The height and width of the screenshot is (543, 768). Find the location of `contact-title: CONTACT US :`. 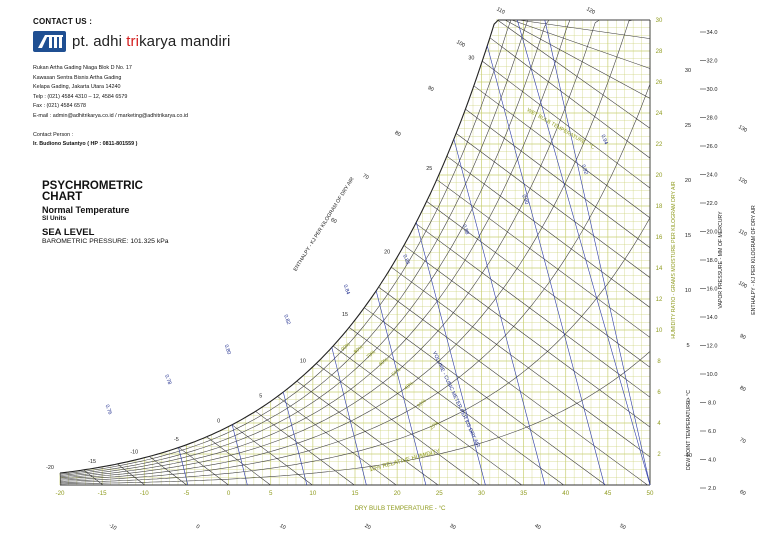

contact-title: CONTACT US : is located at coordinates (63, 21).